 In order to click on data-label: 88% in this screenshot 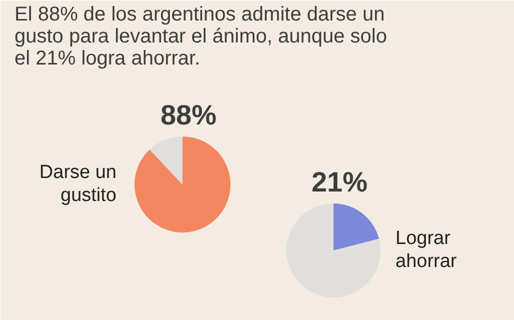, I will do `click(188, 115)`.